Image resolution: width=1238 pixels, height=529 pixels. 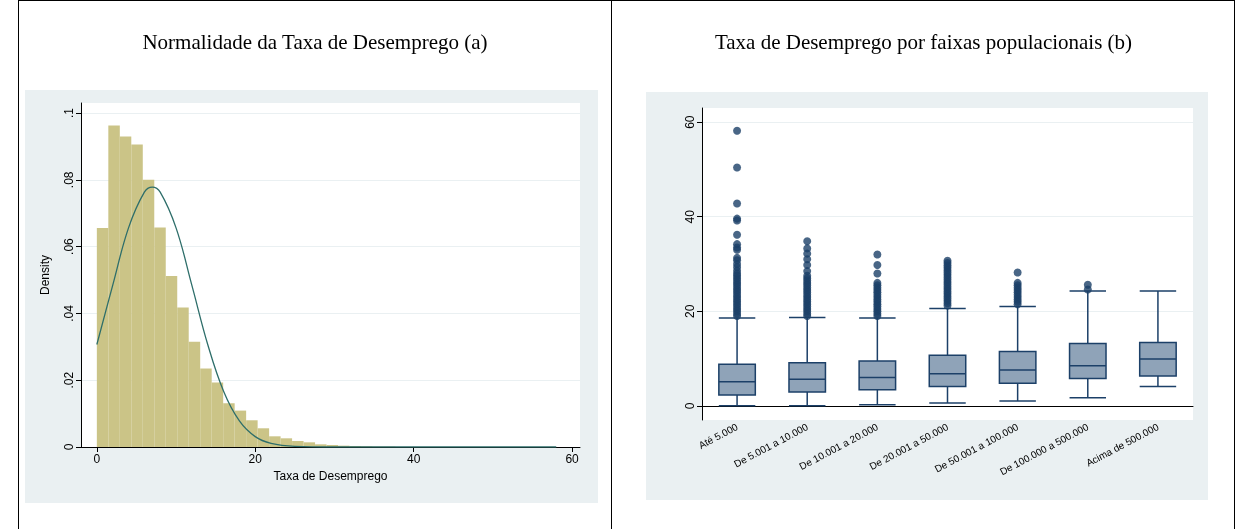 I want to click on y-tick-label: 60, so click(x=690, y=122).